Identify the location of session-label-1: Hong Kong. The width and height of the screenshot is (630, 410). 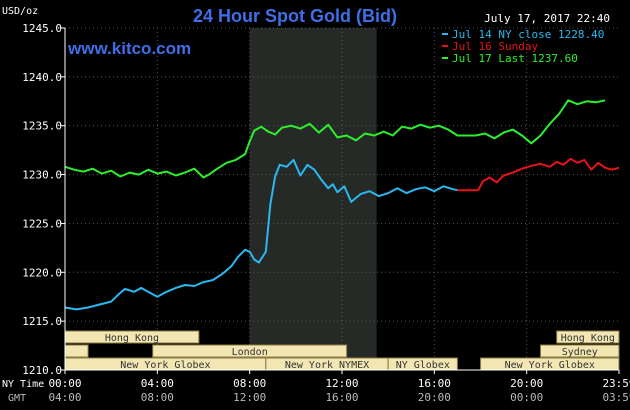
(588, 338).